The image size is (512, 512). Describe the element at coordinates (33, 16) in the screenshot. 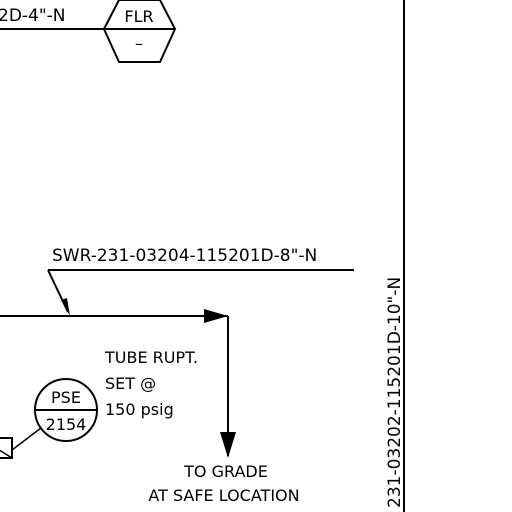

I see `top-line-tag: 2D-4"-N` at that location.